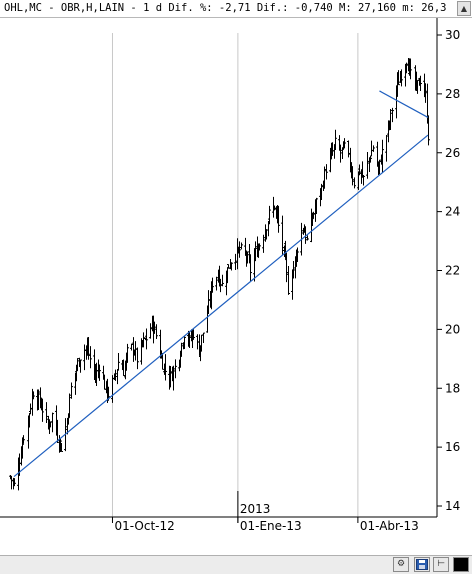  Describe the element at coordinates (401, 564) in the screenshot. I see `wrench-icon: ⚙` at that location.